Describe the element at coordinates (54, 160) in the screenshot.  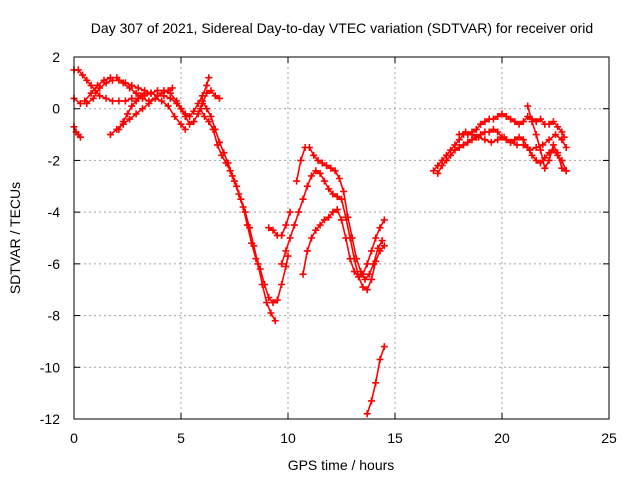
I see `y-tick-label: -2` at that location.